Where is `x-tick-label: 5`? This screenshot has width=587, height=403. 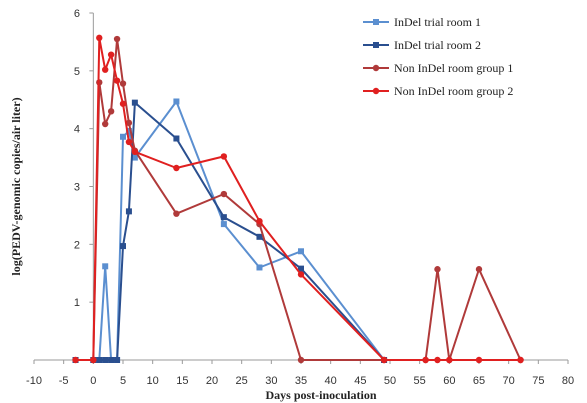
x-tick-label: 5 is located at coordinates (123, 381).